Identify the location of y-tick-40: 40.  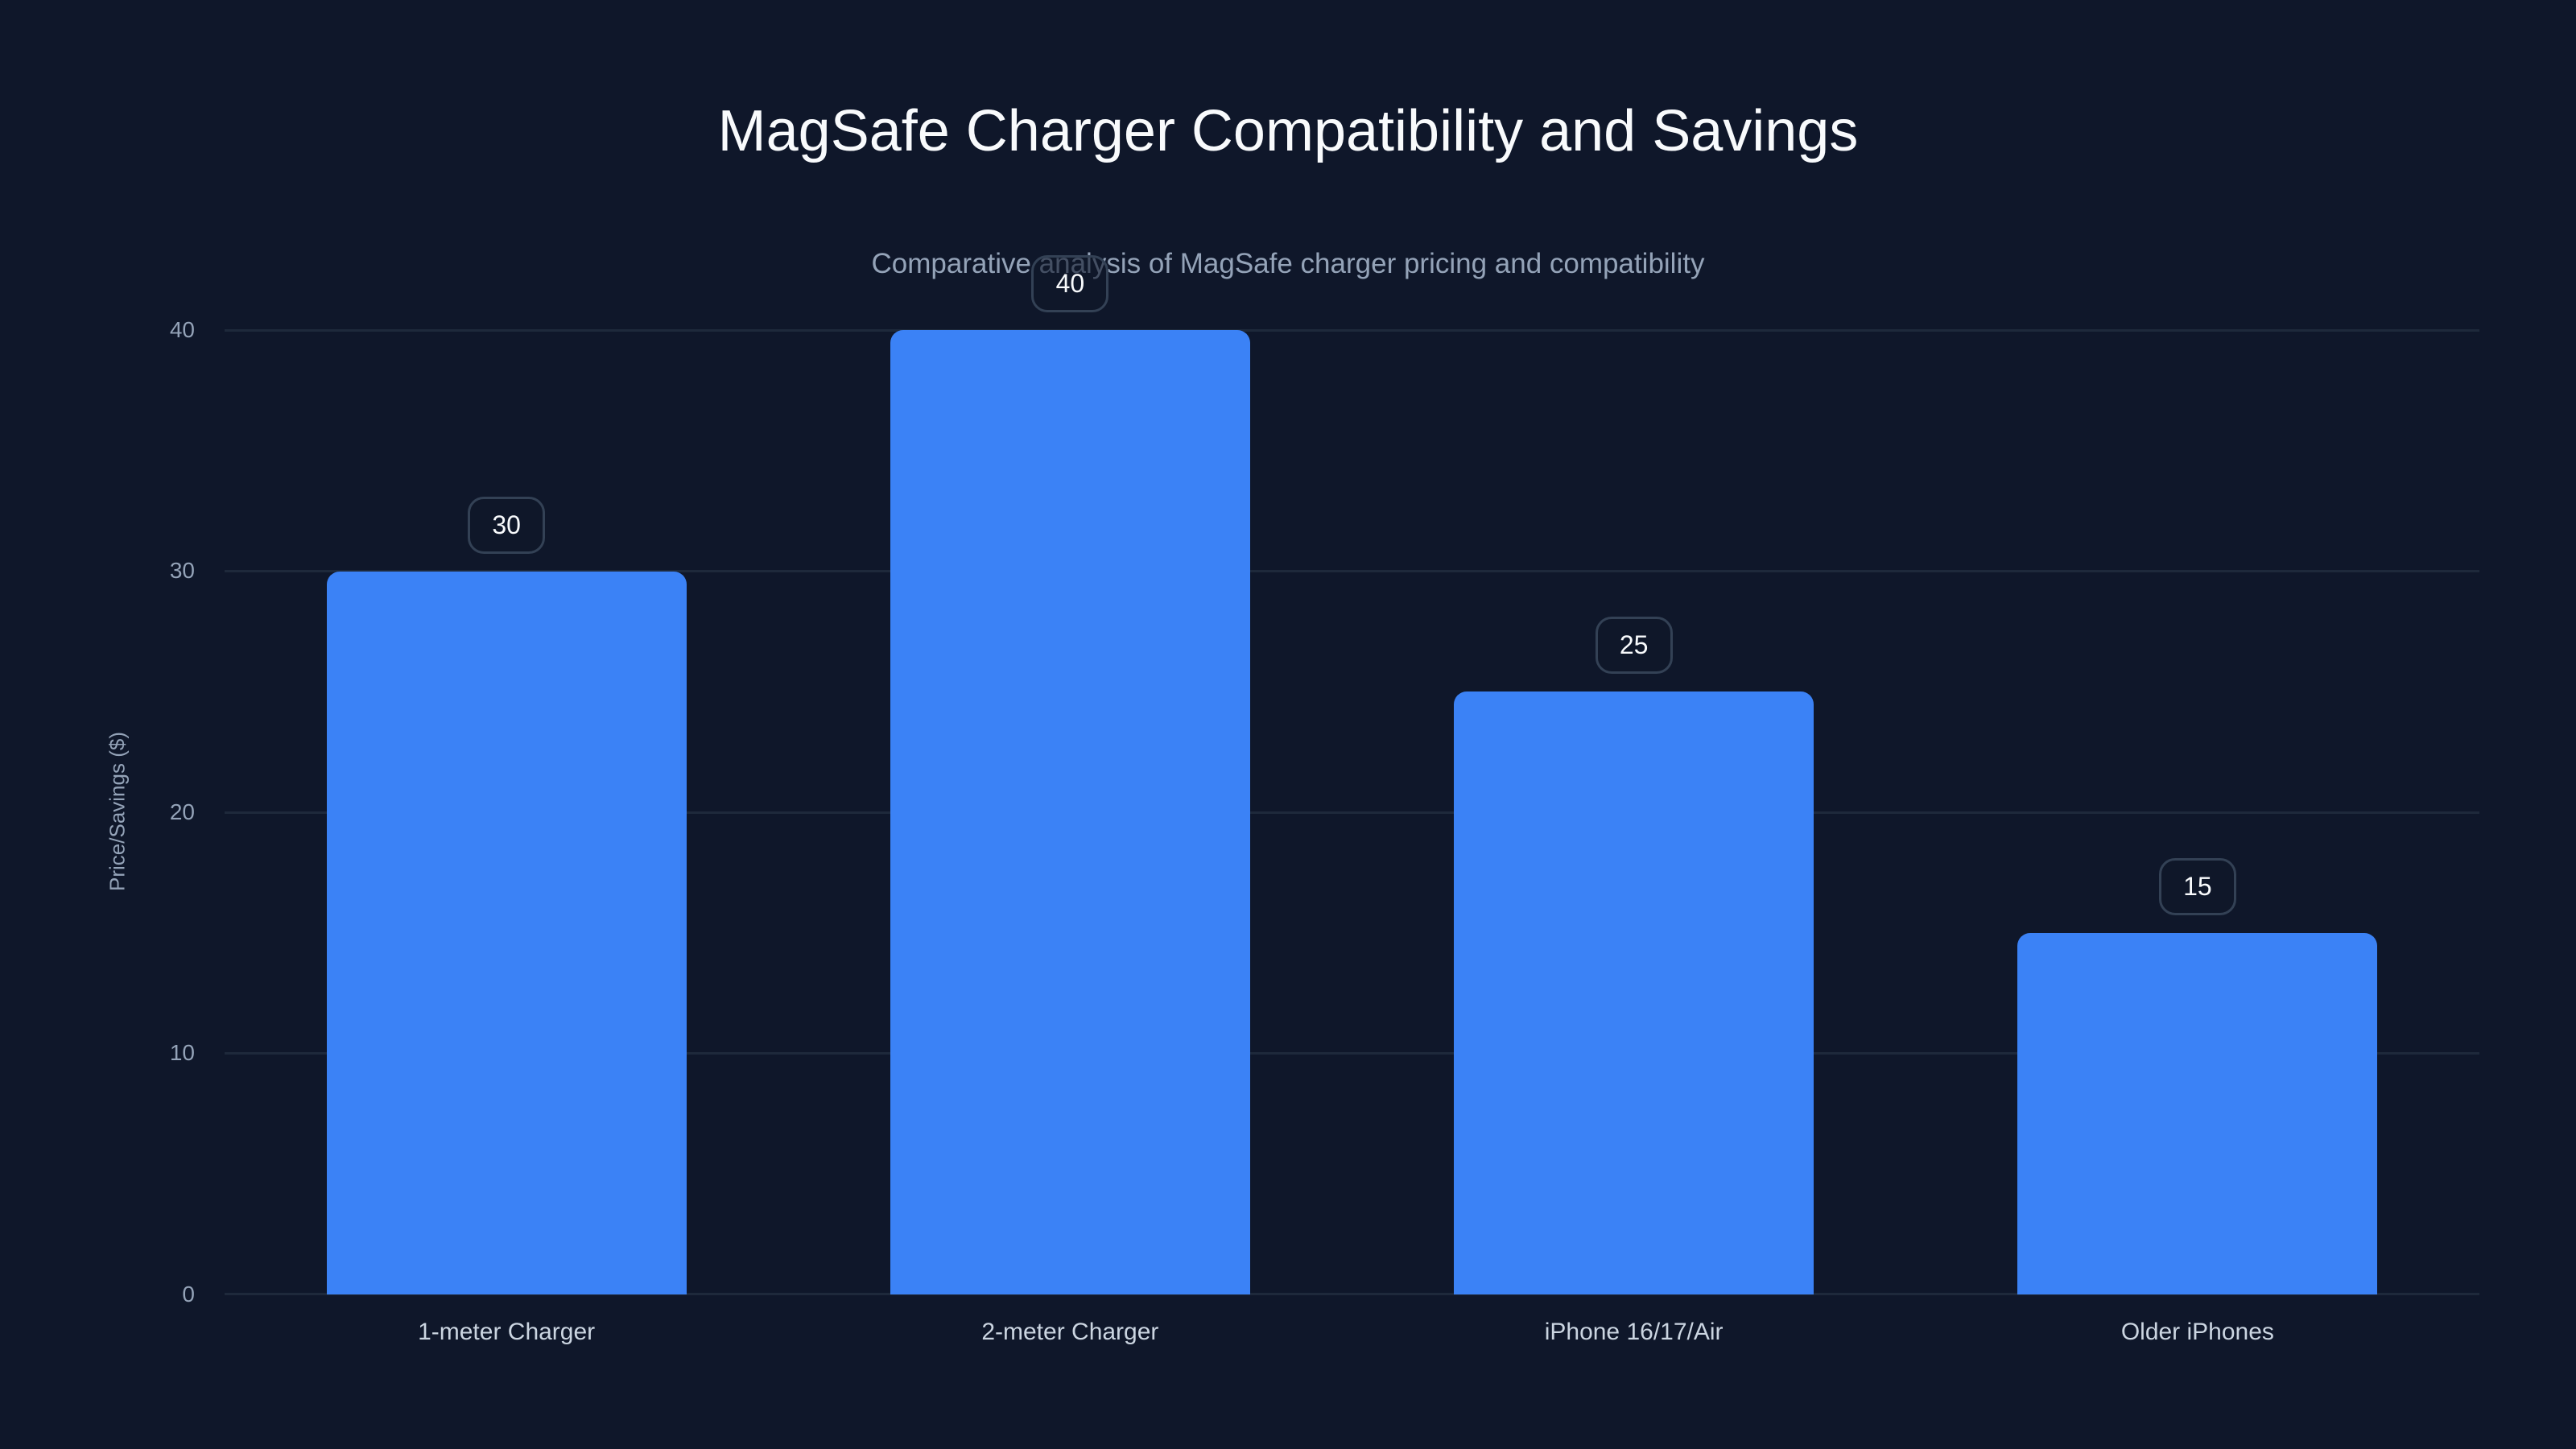
(182, 329).